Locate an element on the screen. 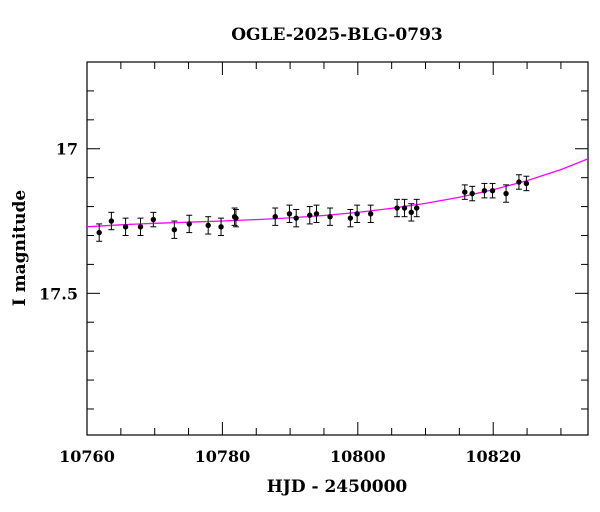  series-layer is located at coordinates (337, 200).